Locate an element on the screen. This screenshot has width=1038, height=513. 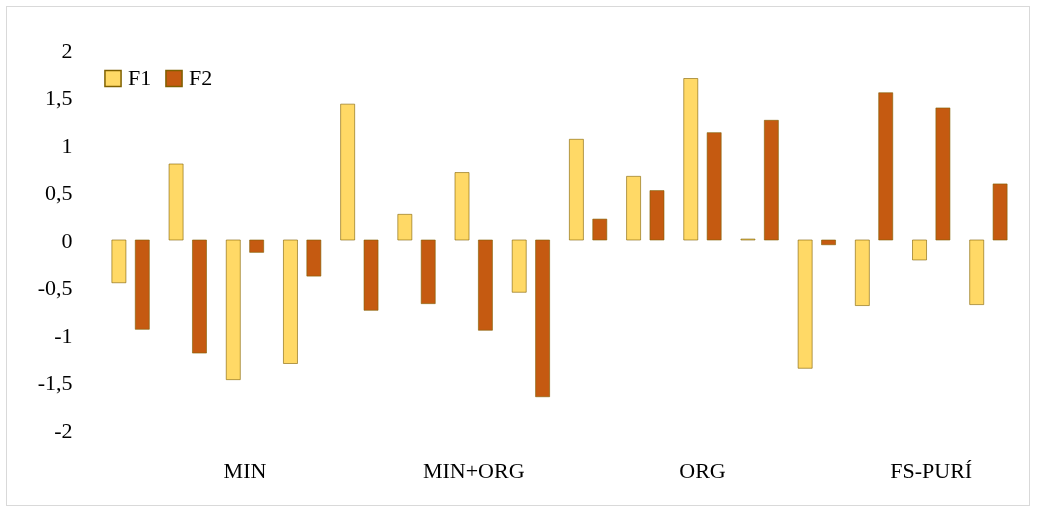
y-tick-label: 0,5 is located at coordinates (59, 192).